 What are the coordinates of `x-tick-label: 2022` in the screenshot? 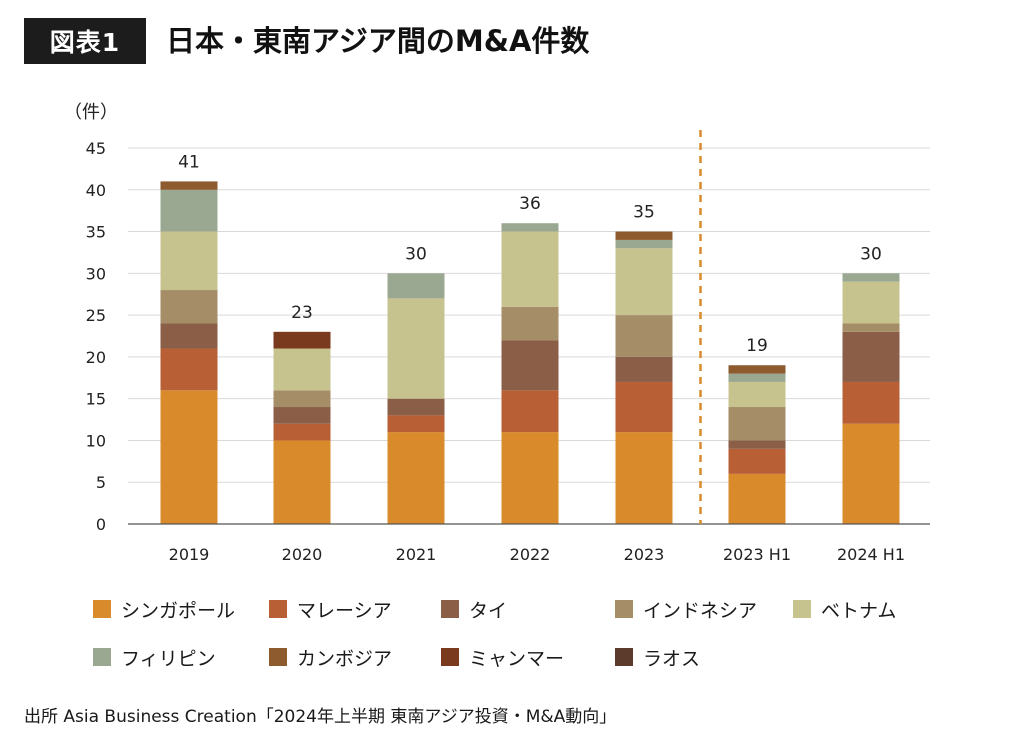 It's located at (530, 554).